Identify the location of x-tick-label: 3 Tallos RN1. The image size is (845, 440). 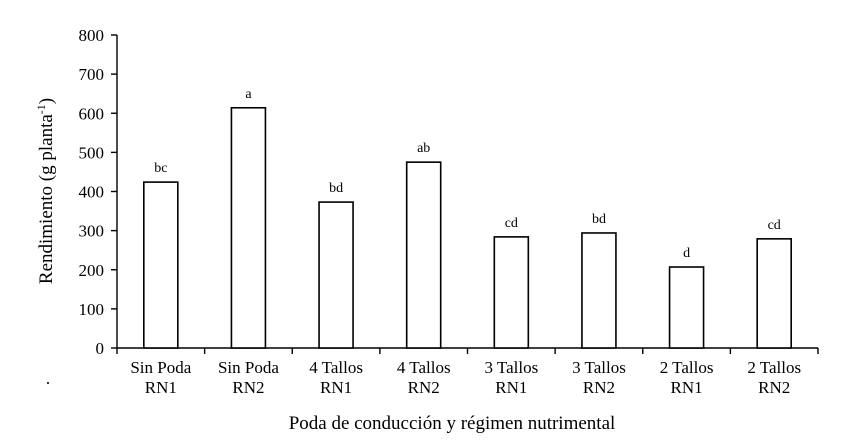
(511, 377).